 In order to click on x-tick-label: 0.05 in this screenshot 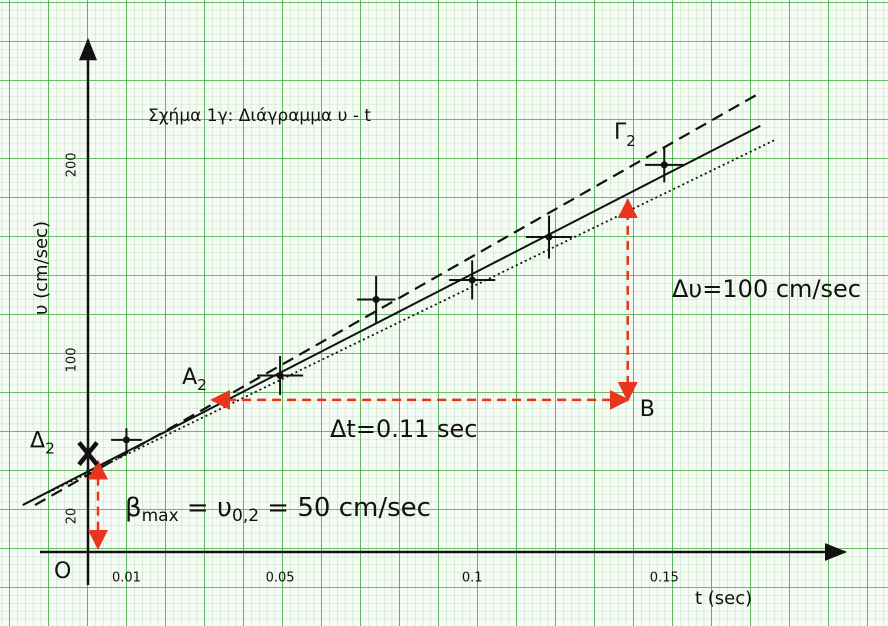, I will do `click(280, 578)`.